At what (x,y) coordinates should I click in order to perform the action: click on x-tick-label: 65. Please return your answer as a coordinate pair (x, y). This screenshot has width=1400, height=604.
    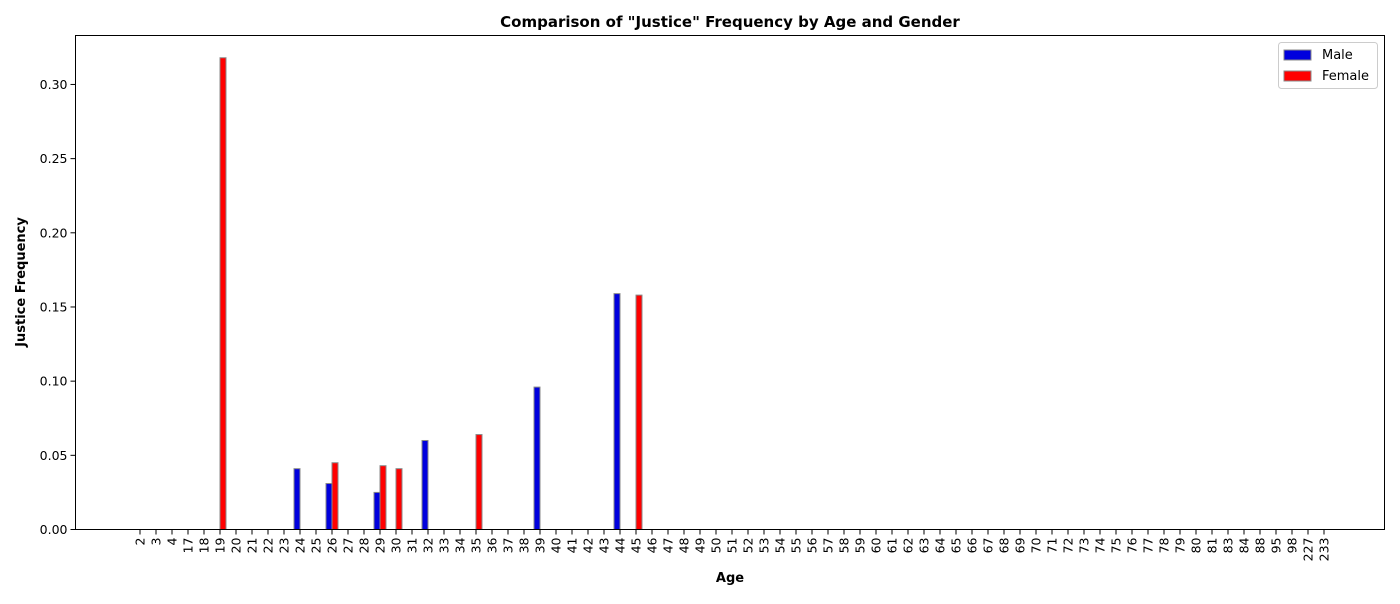
    Looking at the image, I should click on (956, 546).